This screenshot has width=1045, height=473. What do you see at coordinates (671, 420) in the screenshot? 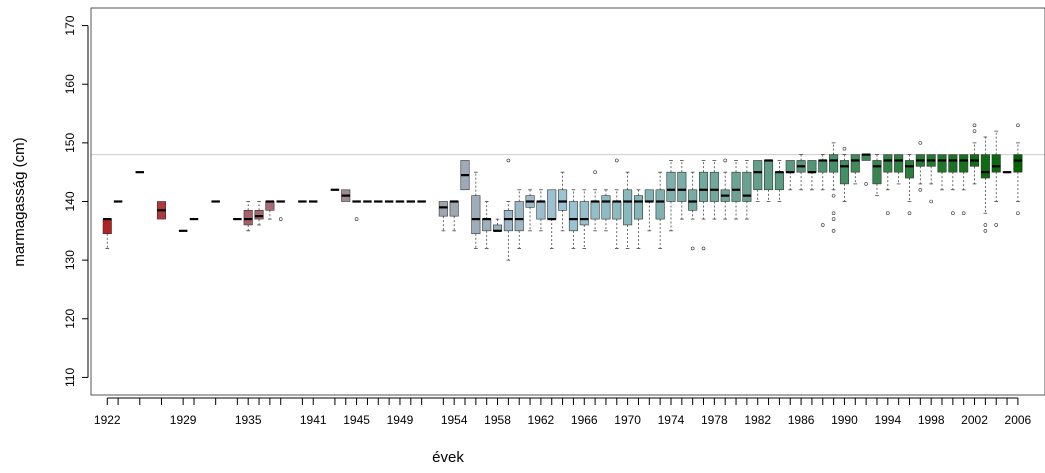
I see `x-tick-label: 1974` at bounding box center [671, 420].